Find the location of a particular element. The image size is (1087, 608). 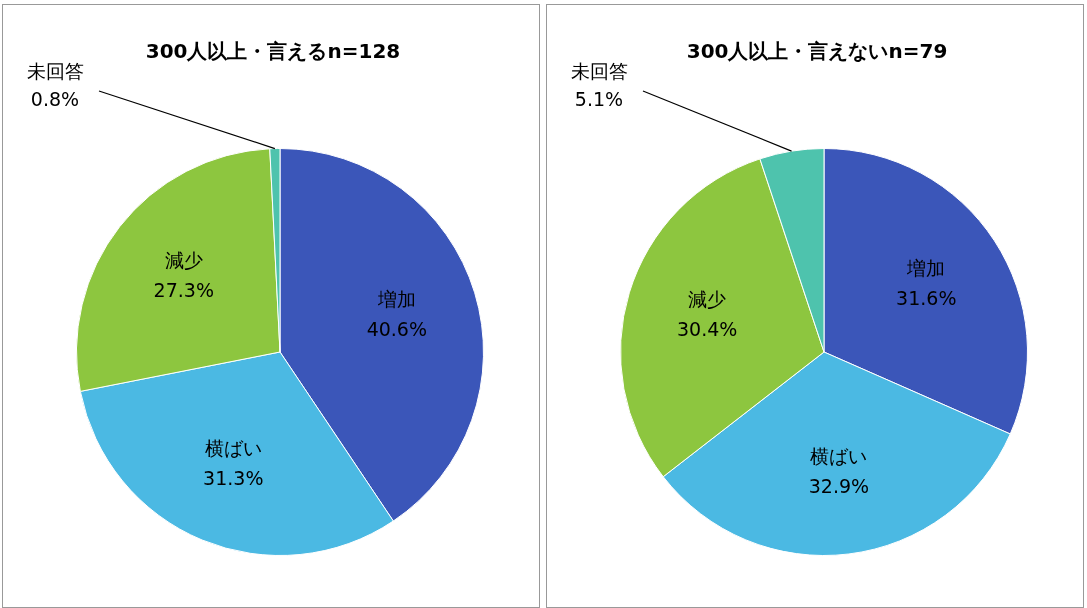

data-label: 5.1% is located at coordinates (599, 98).